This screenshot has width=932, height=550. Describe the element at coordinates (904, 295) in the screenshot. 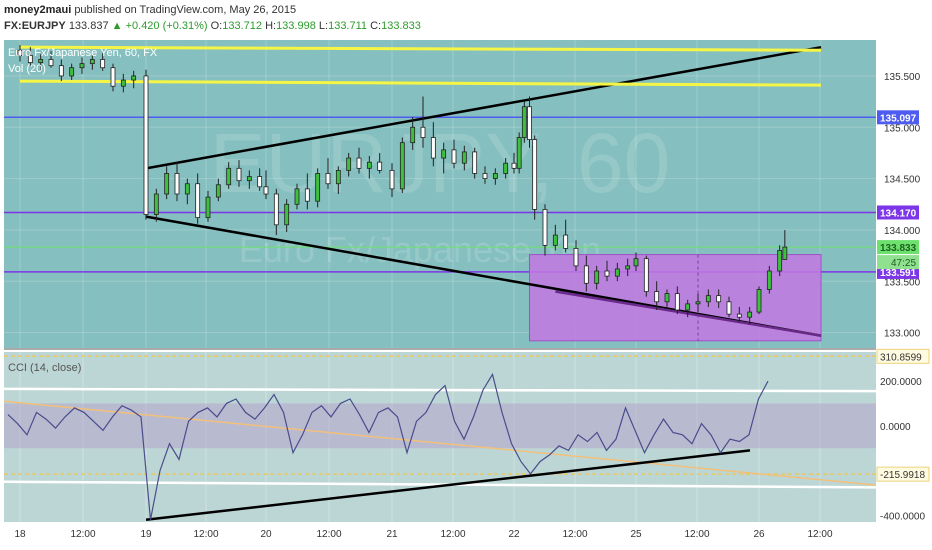

I see `price-axis` at that location.